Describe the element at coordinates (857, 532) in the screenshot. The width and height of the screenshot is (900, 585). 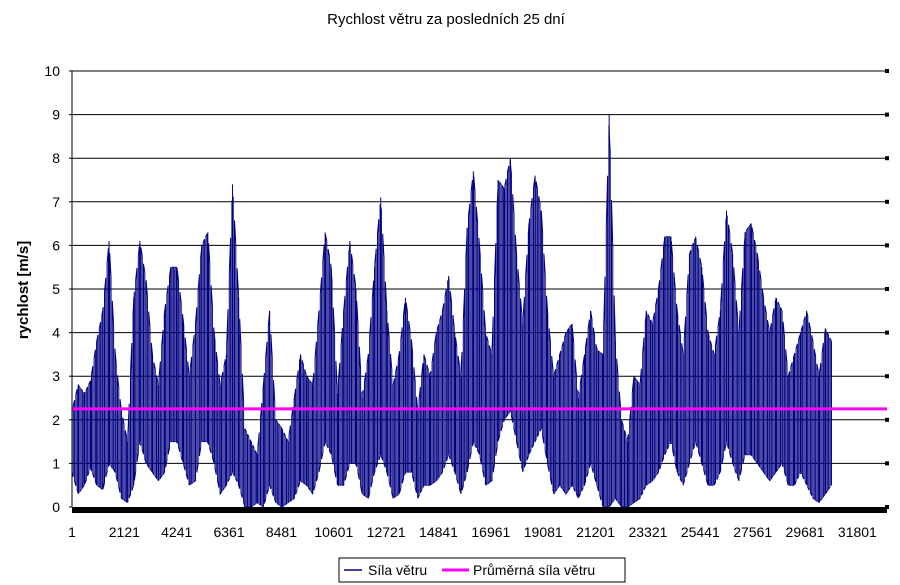
I see `x-tick-label-31801: 31801` at that location.